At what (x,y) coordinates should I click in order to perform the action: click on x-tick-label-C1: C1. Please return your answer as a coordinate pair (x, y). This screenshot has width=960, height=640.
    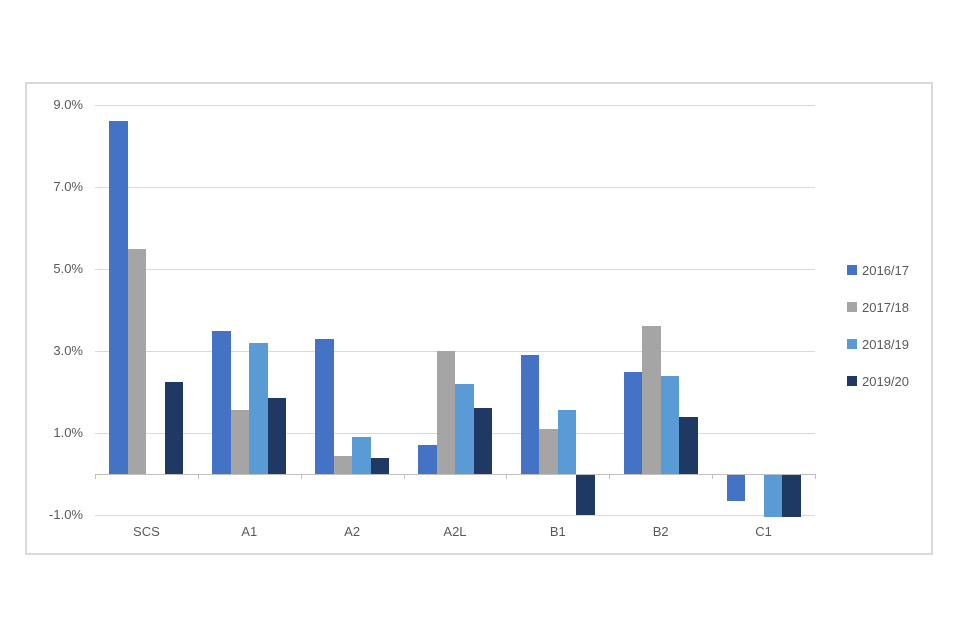
    Looking at the image, I should click on (763, 531).